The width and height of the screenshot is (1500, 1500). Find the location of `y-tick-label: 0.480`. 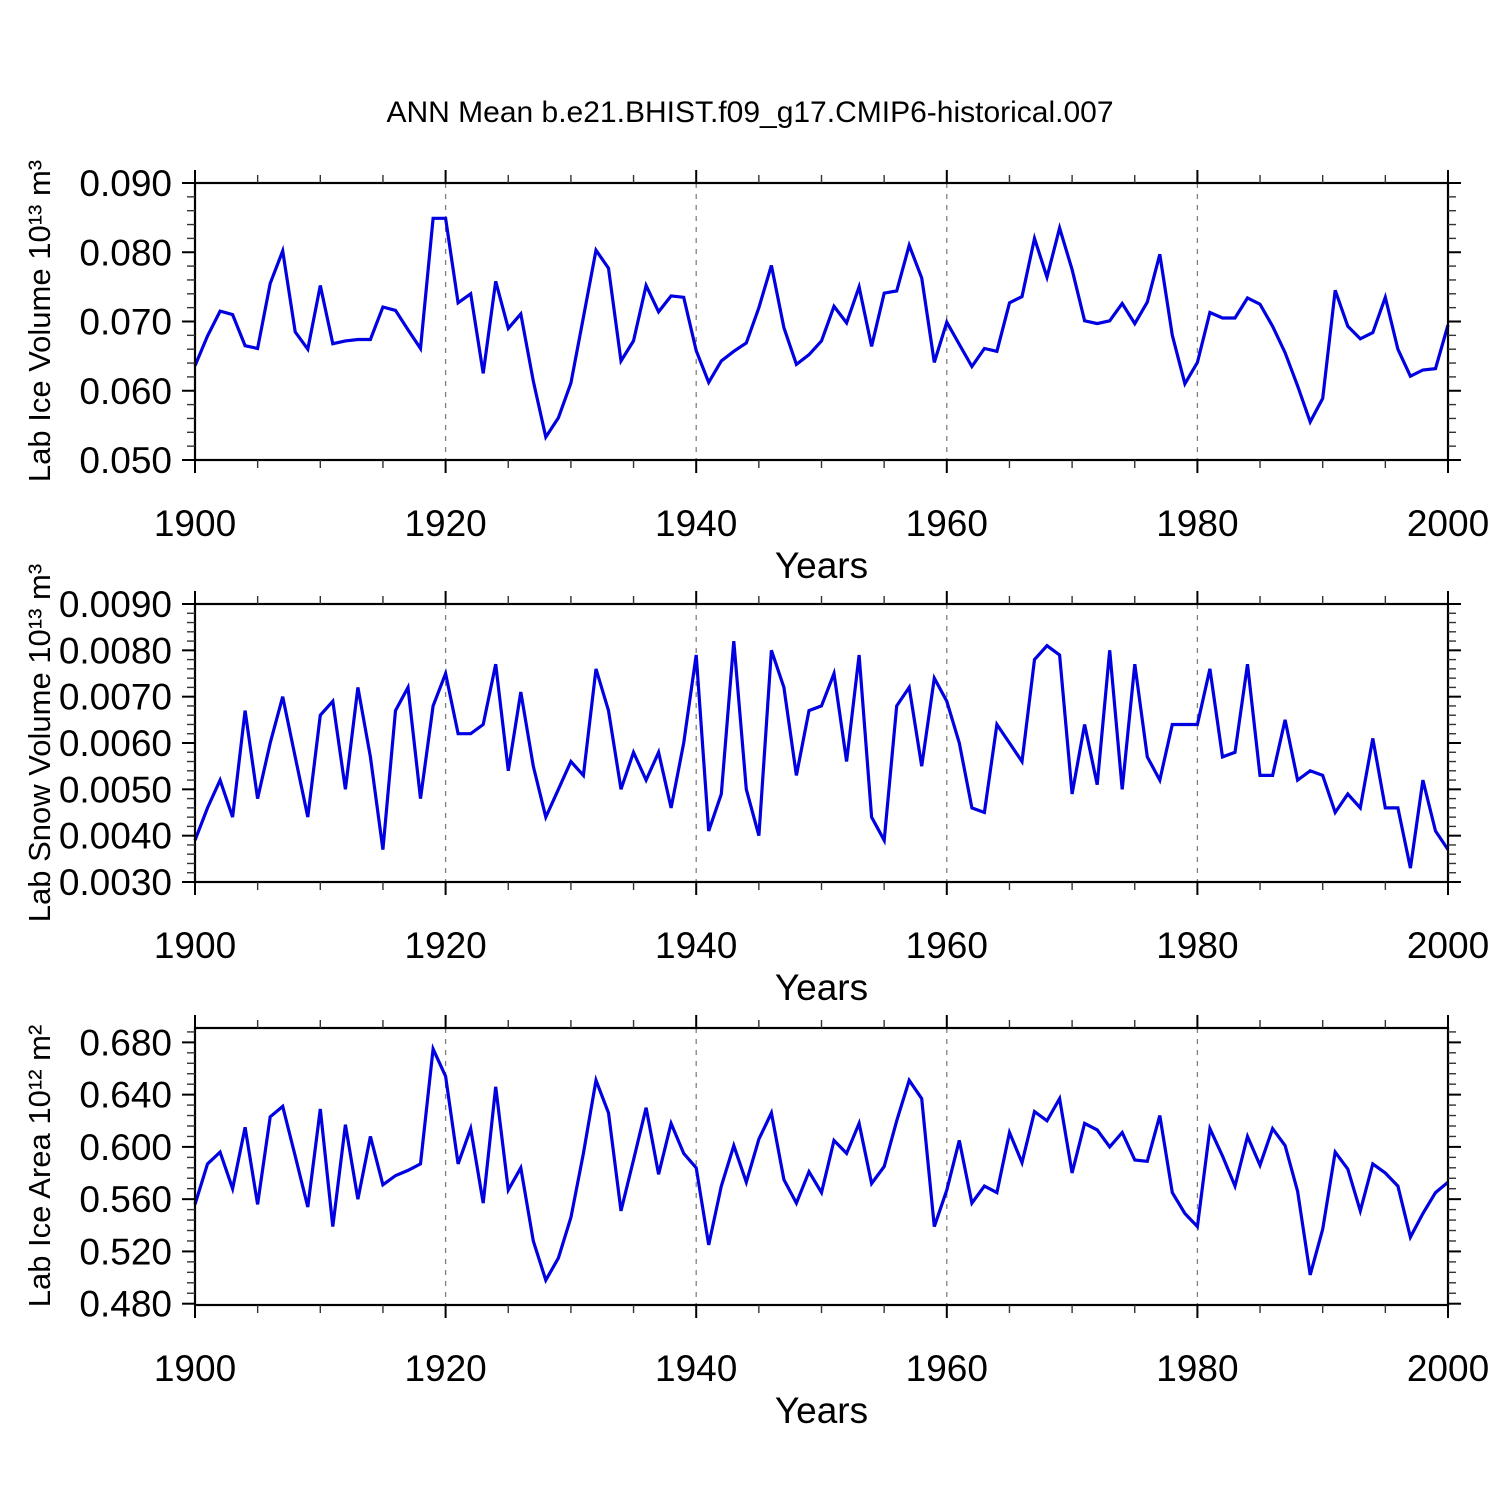

y-tick-label: 0.480 is located at coordinates (125, 1304).